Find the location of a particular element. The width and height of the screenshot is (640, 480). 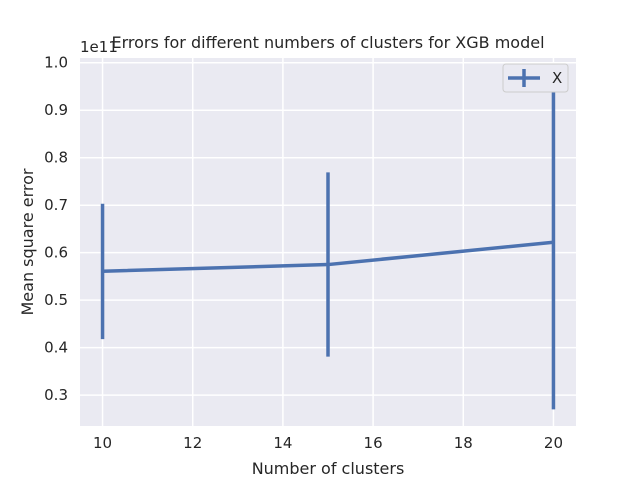

x-tick-label: 12 is located at coordinates (192, 443).